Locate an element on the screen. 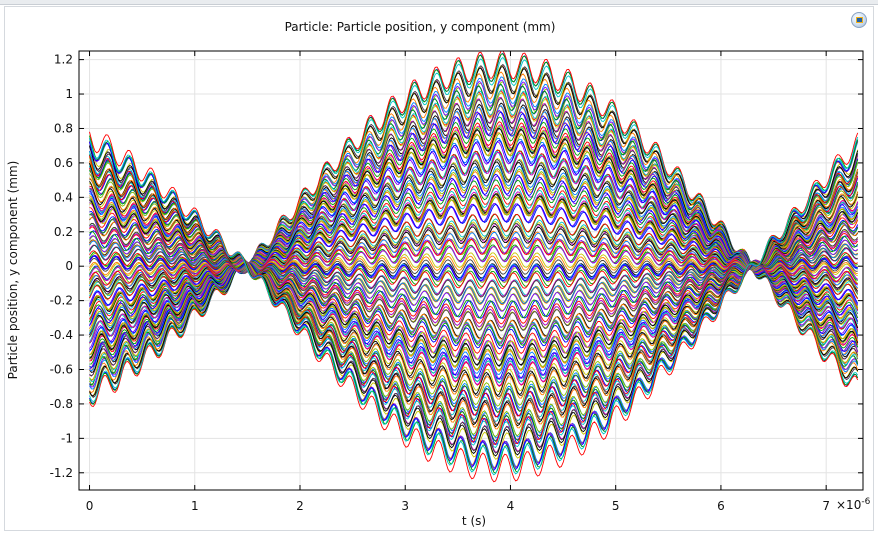  x-tick-label: 2 is located at coordinates (300, 506).